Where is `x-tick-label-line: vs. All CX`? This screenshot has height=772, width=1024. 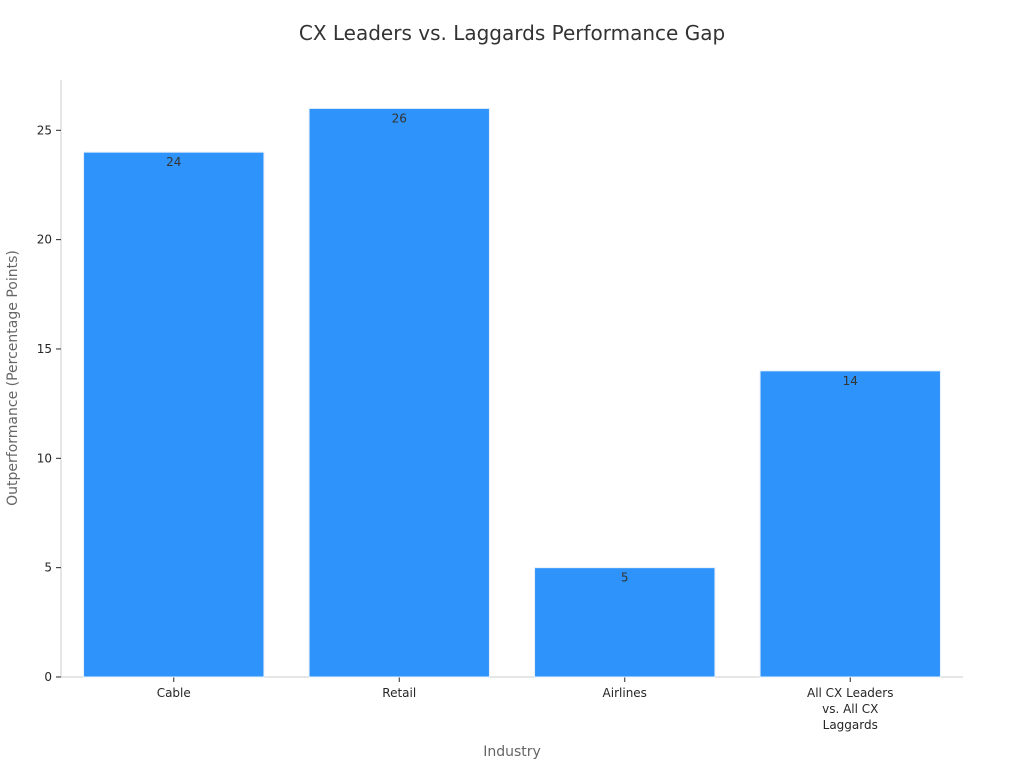 x-tick-label-line: vs. All CX is located at coordinates (850, 709).